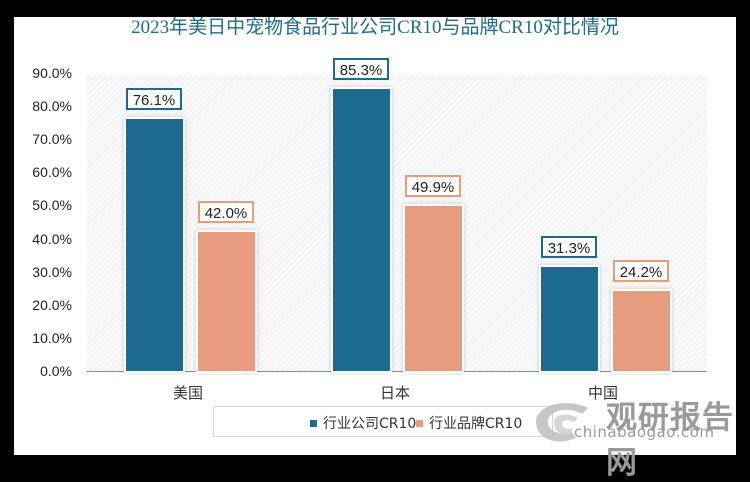 Image resolution: width=750 pixels, height=482 pixels. What do you see at coordinates (433, 185) in the screenshot?
I see `data-label: 49.9%` at bounding box center [433, 185].